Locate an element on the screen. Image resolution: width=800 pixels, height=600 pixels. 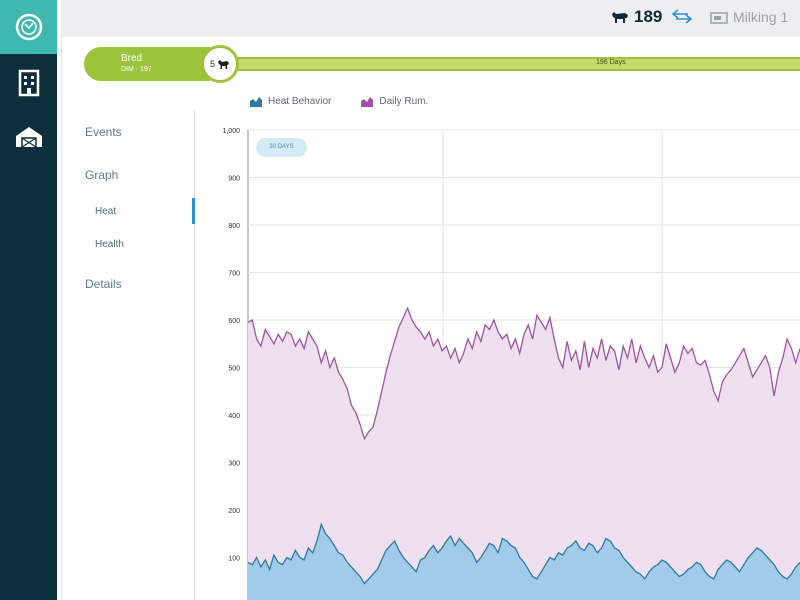
y-tick-label: 900 is located at coordinates (234, 179).